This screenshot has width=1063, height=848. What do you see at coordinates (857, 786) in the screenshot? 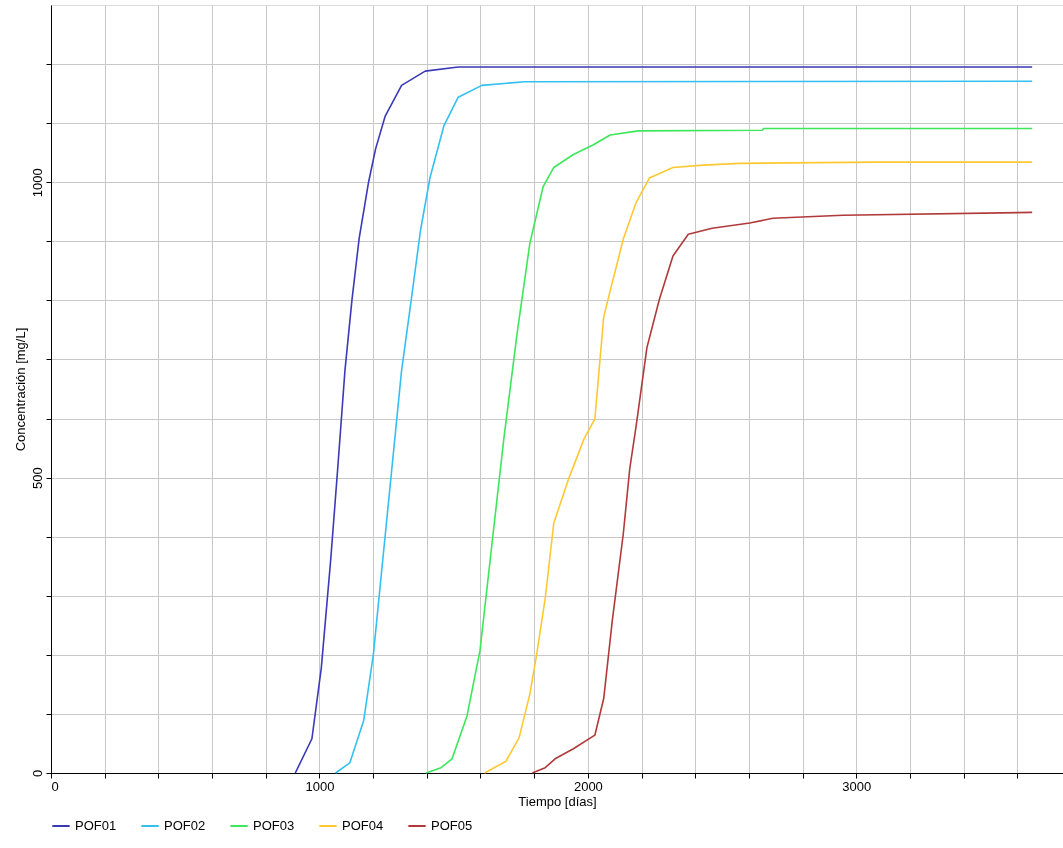
I see `x-tick-label: 3000` at bounding box center [857, 786].